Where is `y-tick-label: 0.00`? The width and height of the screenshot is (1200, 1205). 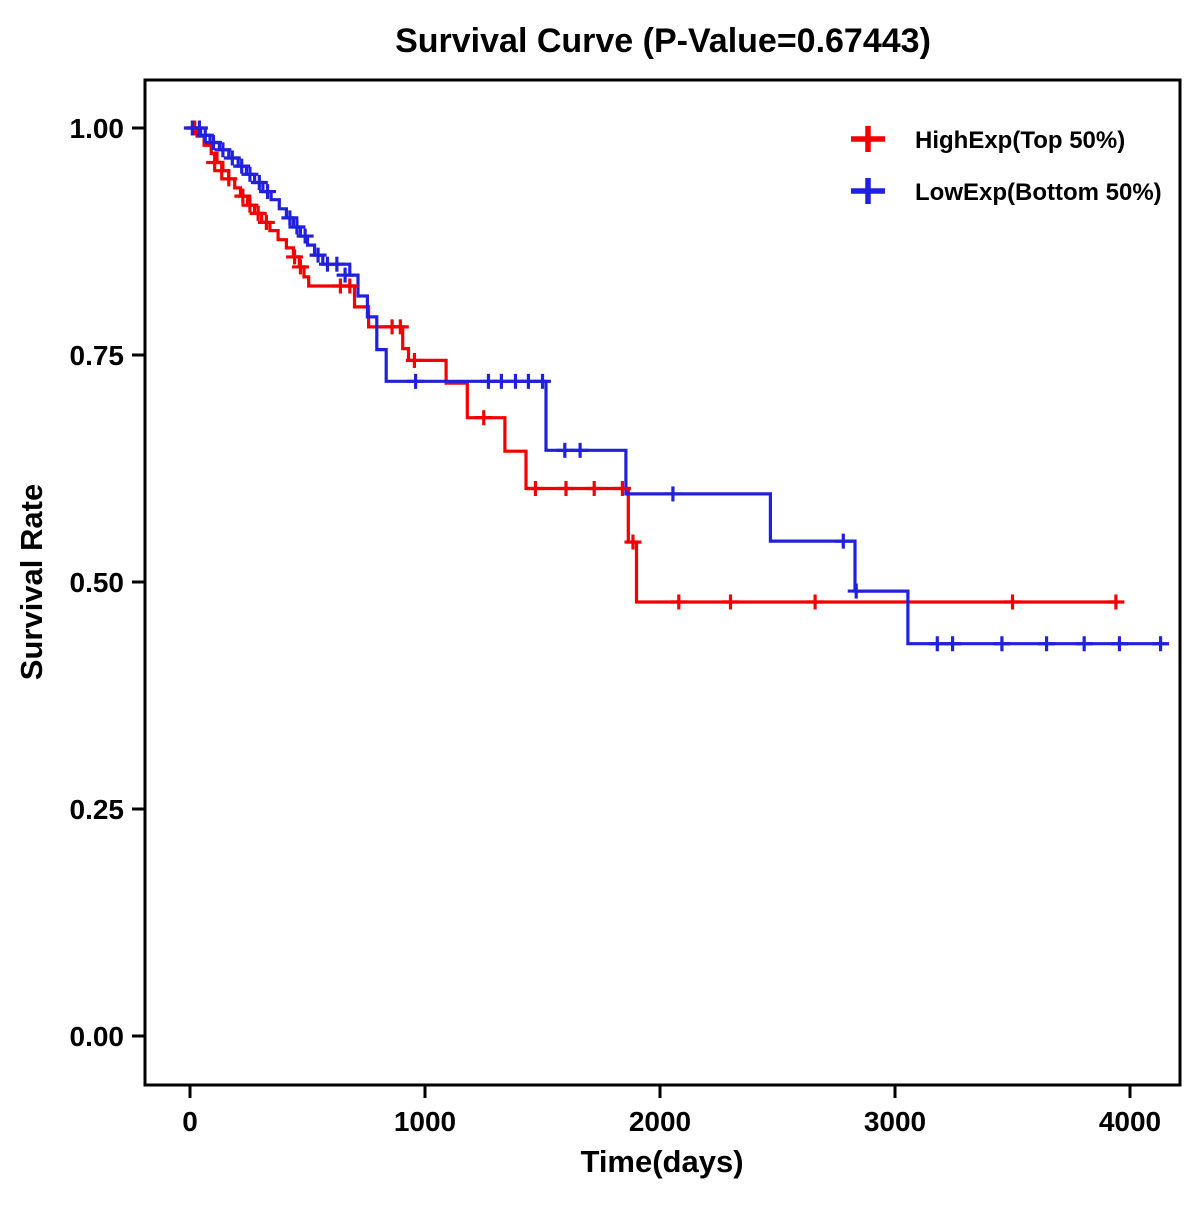 y-tick-label: 0.00 is located at coordinates (97, 1036).